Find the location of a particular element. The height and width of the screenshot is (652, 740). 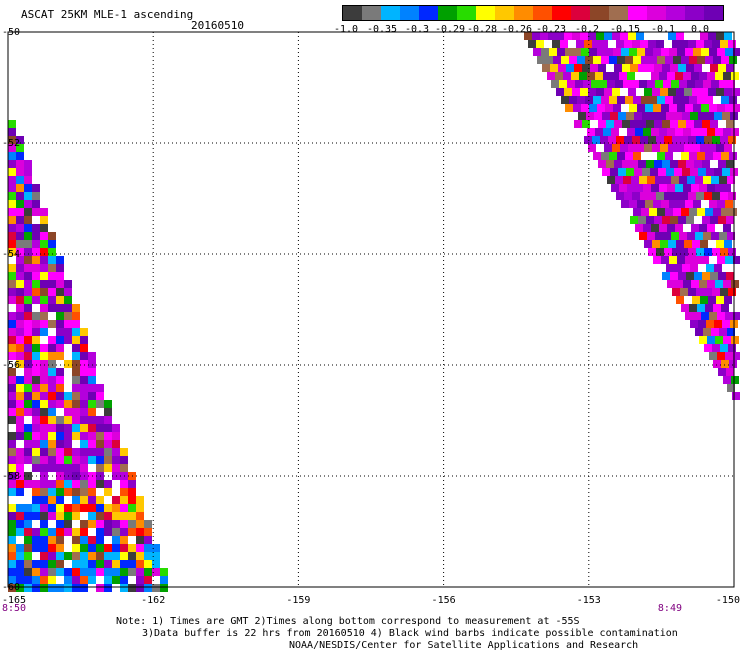

colorbar is located at coordinates (533, 13).